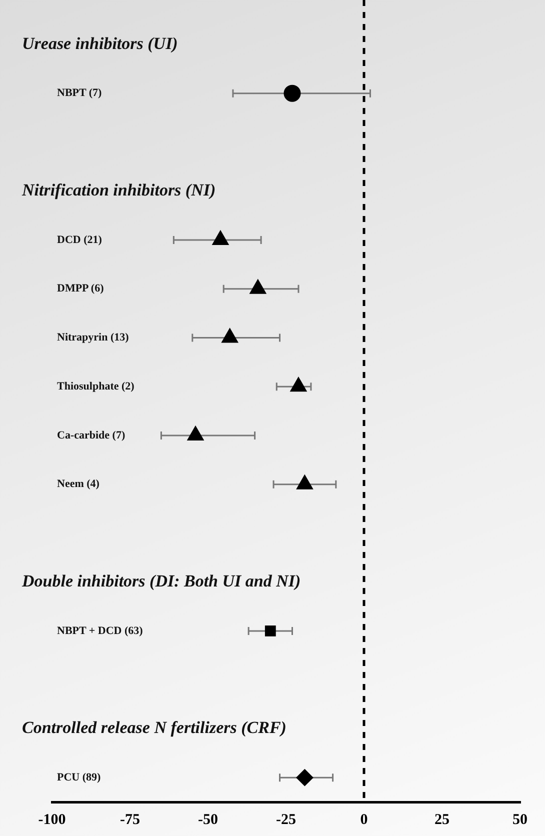  Describe the element at coordinates (208, 820) in the screenshot. I see `x-tick-label: -50` at that location.